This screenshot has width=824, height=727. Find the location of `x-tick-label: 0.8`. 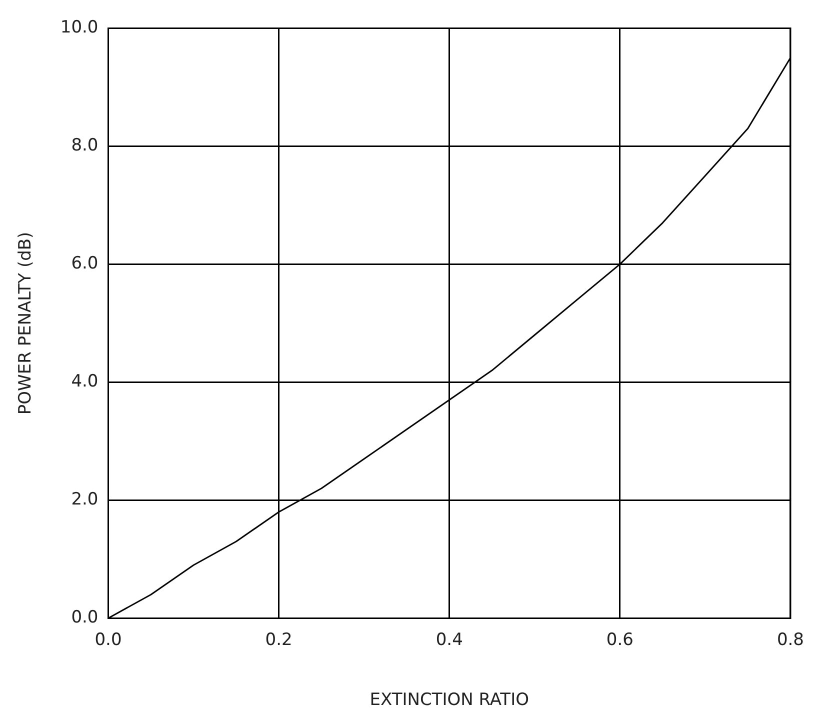

x-tick-label: 0.8 is located at coordinates (790, 640).